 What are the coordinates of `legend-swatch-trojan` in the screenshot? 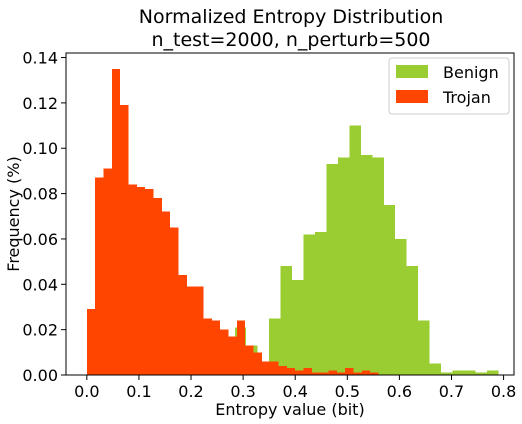 It's located at (412, 96).